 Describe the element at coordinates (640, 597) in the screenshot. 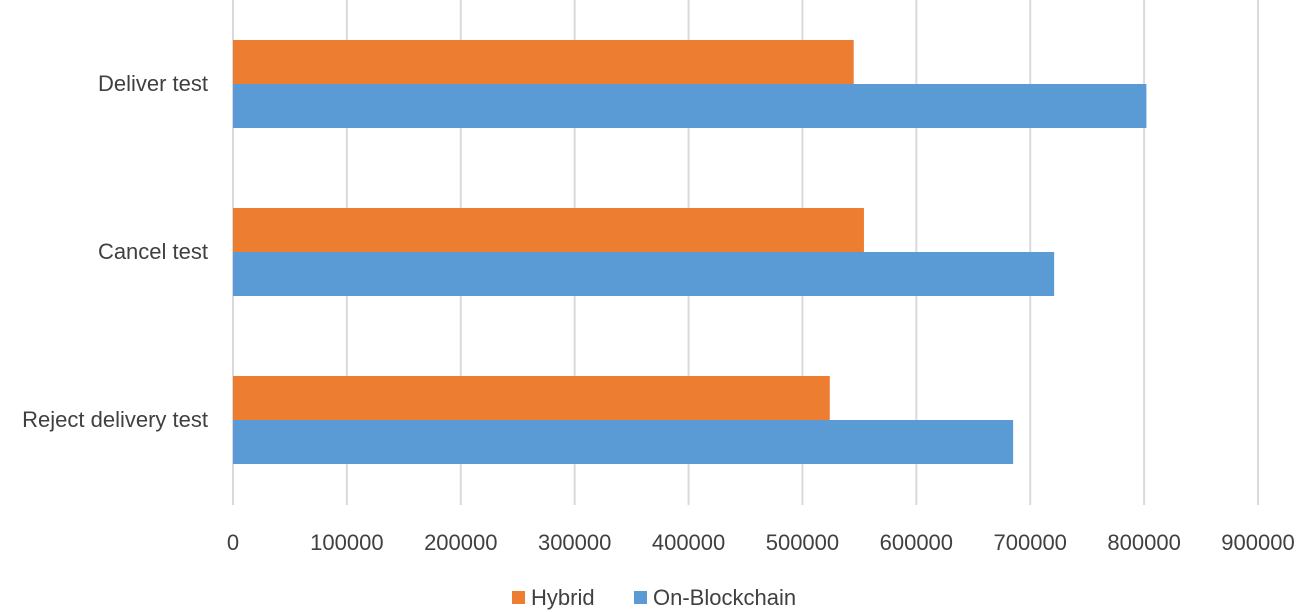

I see `legend-swatch-on-blockchain` at that location.